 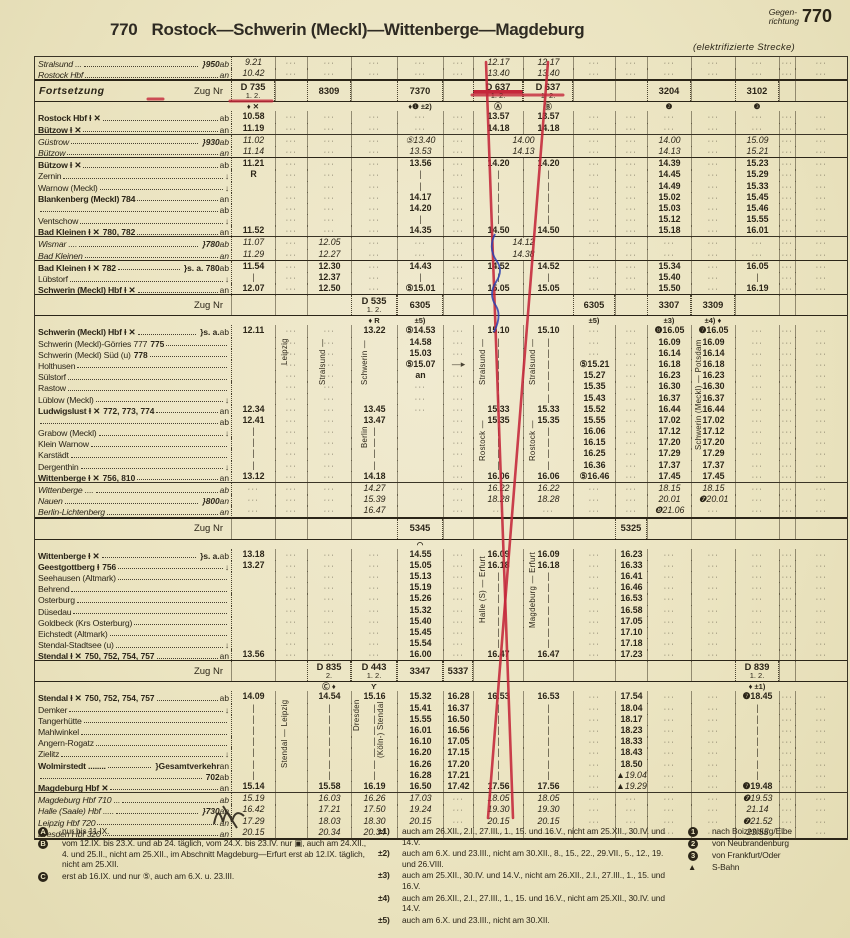 What do you see at coordinates (498, 74) in the screenshot?
I see `time-cell: 13.40` at bounding box center [498, 74].